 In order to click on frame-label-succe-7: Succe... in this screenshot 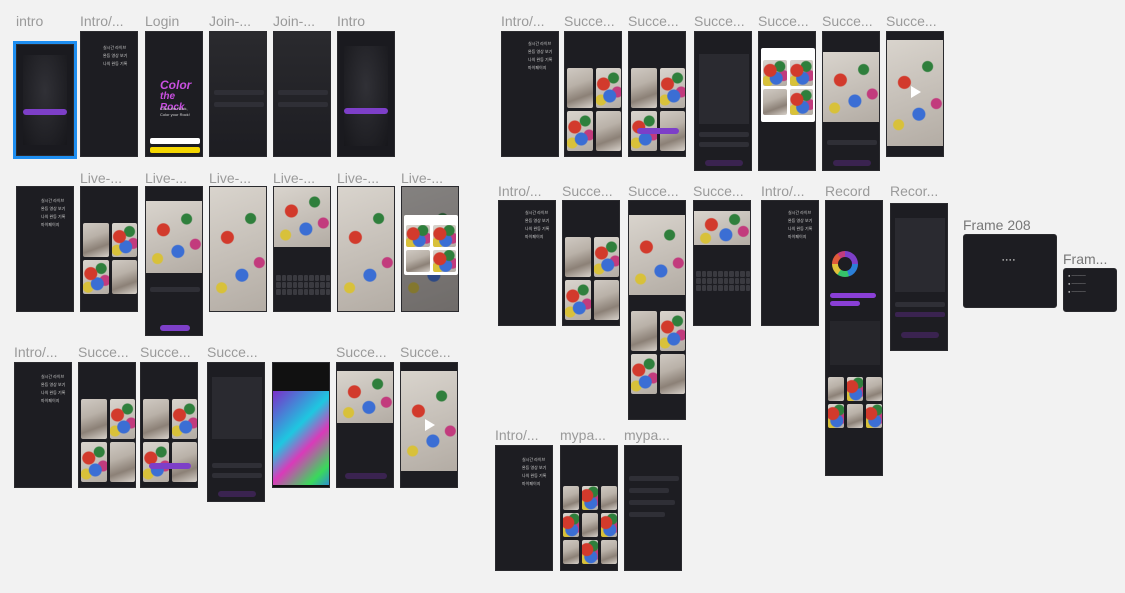, I will do `click(653, 21)`.